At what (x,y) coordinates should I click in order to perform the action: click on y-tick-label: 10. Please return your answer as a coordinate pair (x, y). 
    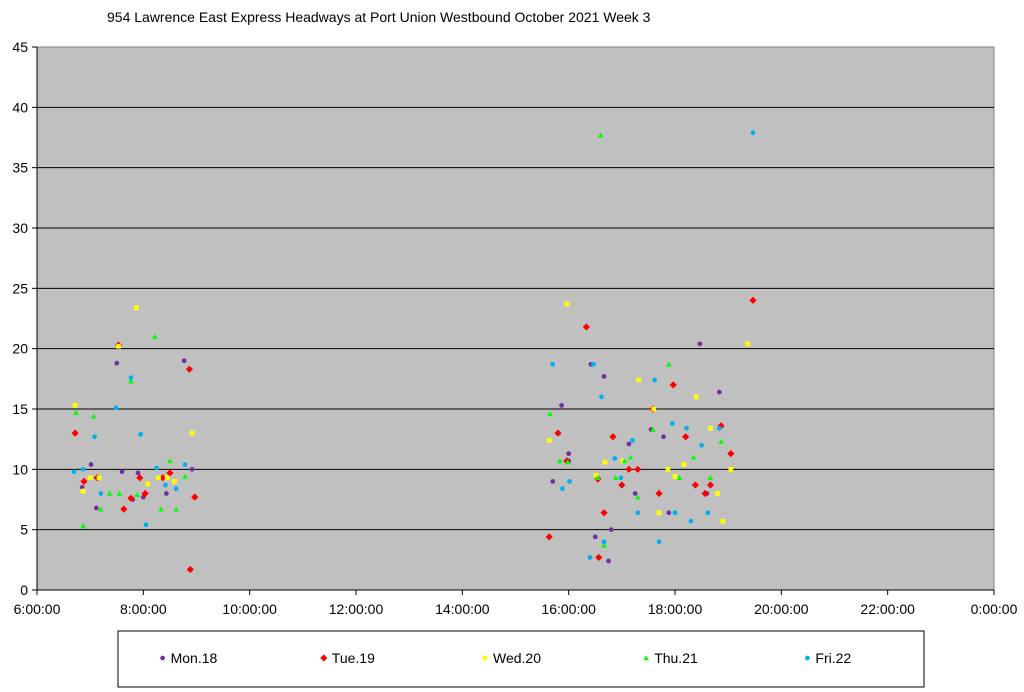
    Looking at the image, I should click on (20, 469).